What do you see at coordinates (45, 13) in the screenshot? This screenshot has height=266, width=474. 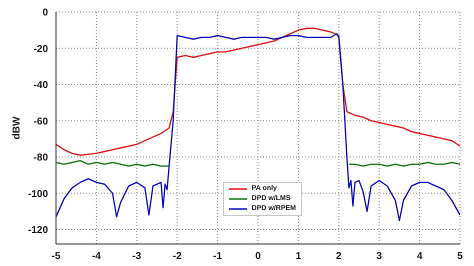 I see `y-tick-label: 0` at bounding box center [45, 13].